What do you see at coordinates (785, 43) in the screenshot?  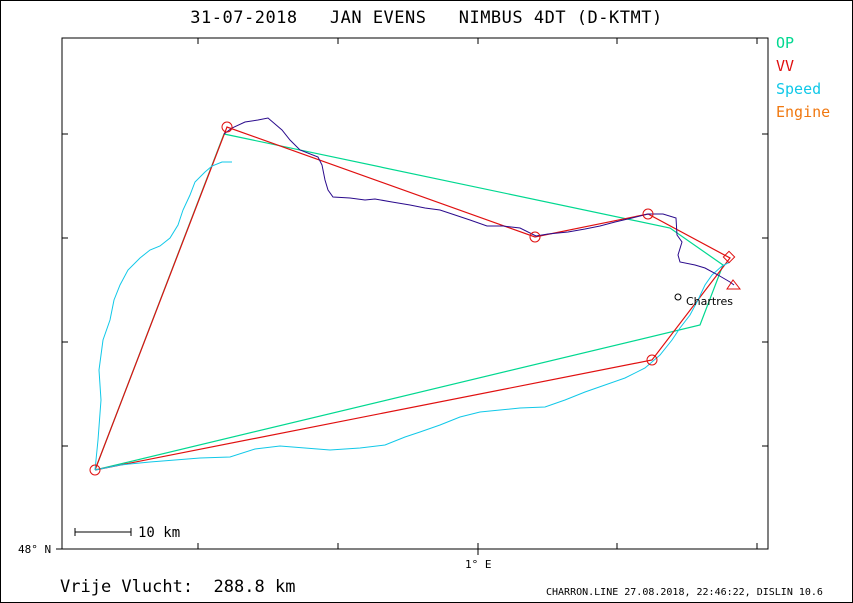 I see `legend-op: OP` at bounding box center [785, 43].